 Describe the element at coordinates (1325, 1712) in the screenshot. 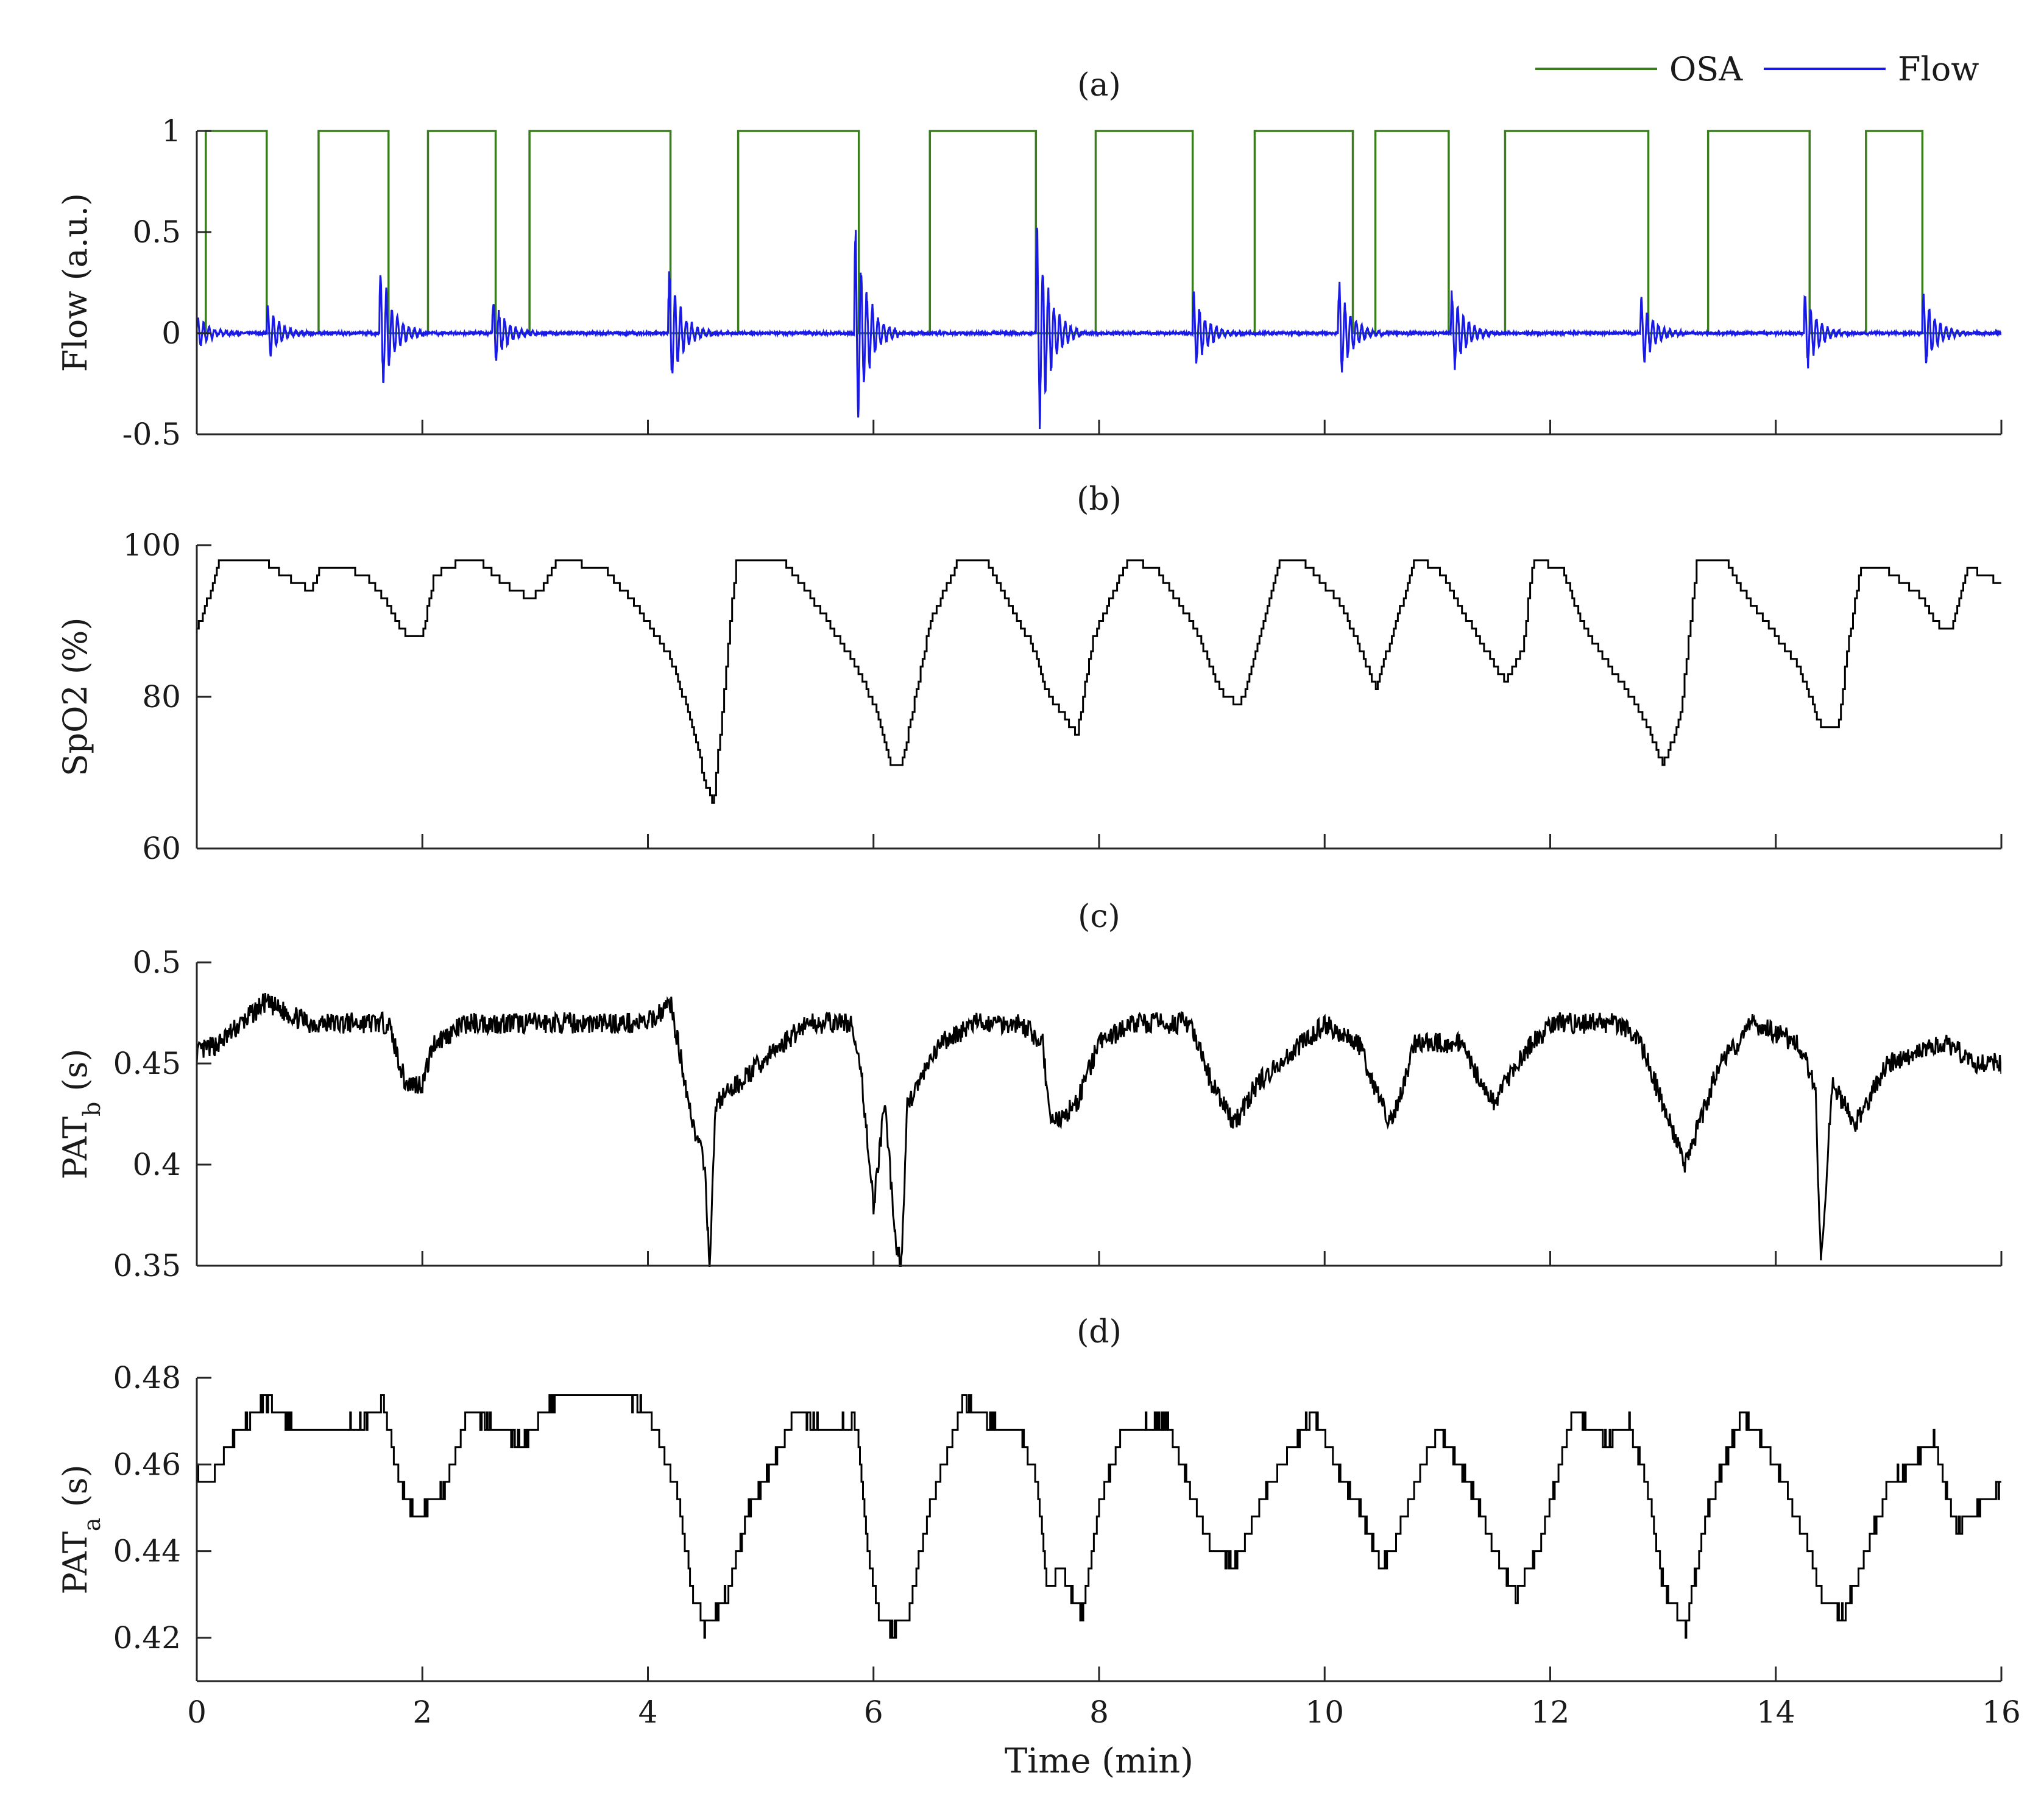

I see `x-tick-label: 10` at that location.